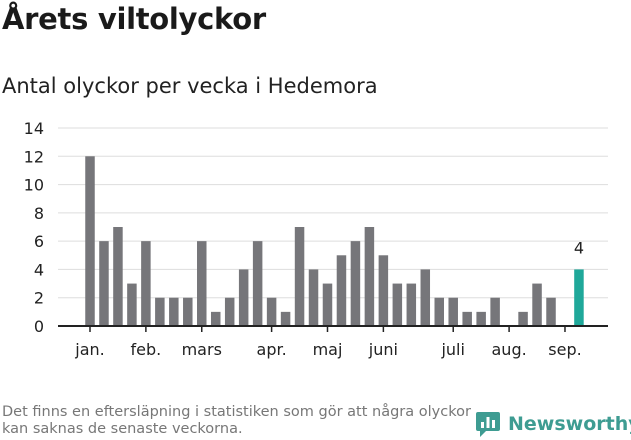  I want to click on x-tick-label: juli, so click(452, 349).